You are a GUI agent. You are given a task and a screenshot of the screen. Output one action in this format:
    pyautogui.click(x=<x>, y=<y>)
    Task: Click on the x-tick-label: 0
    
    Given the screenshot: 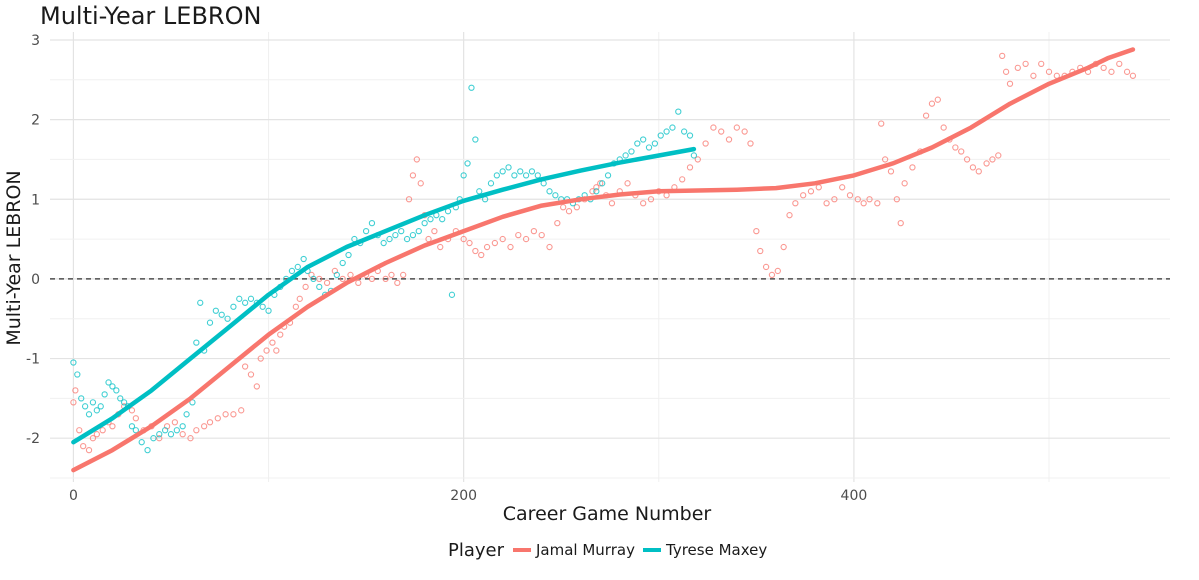 What is the action you would take?
    pyautogui.click(x=73, y=496)
    